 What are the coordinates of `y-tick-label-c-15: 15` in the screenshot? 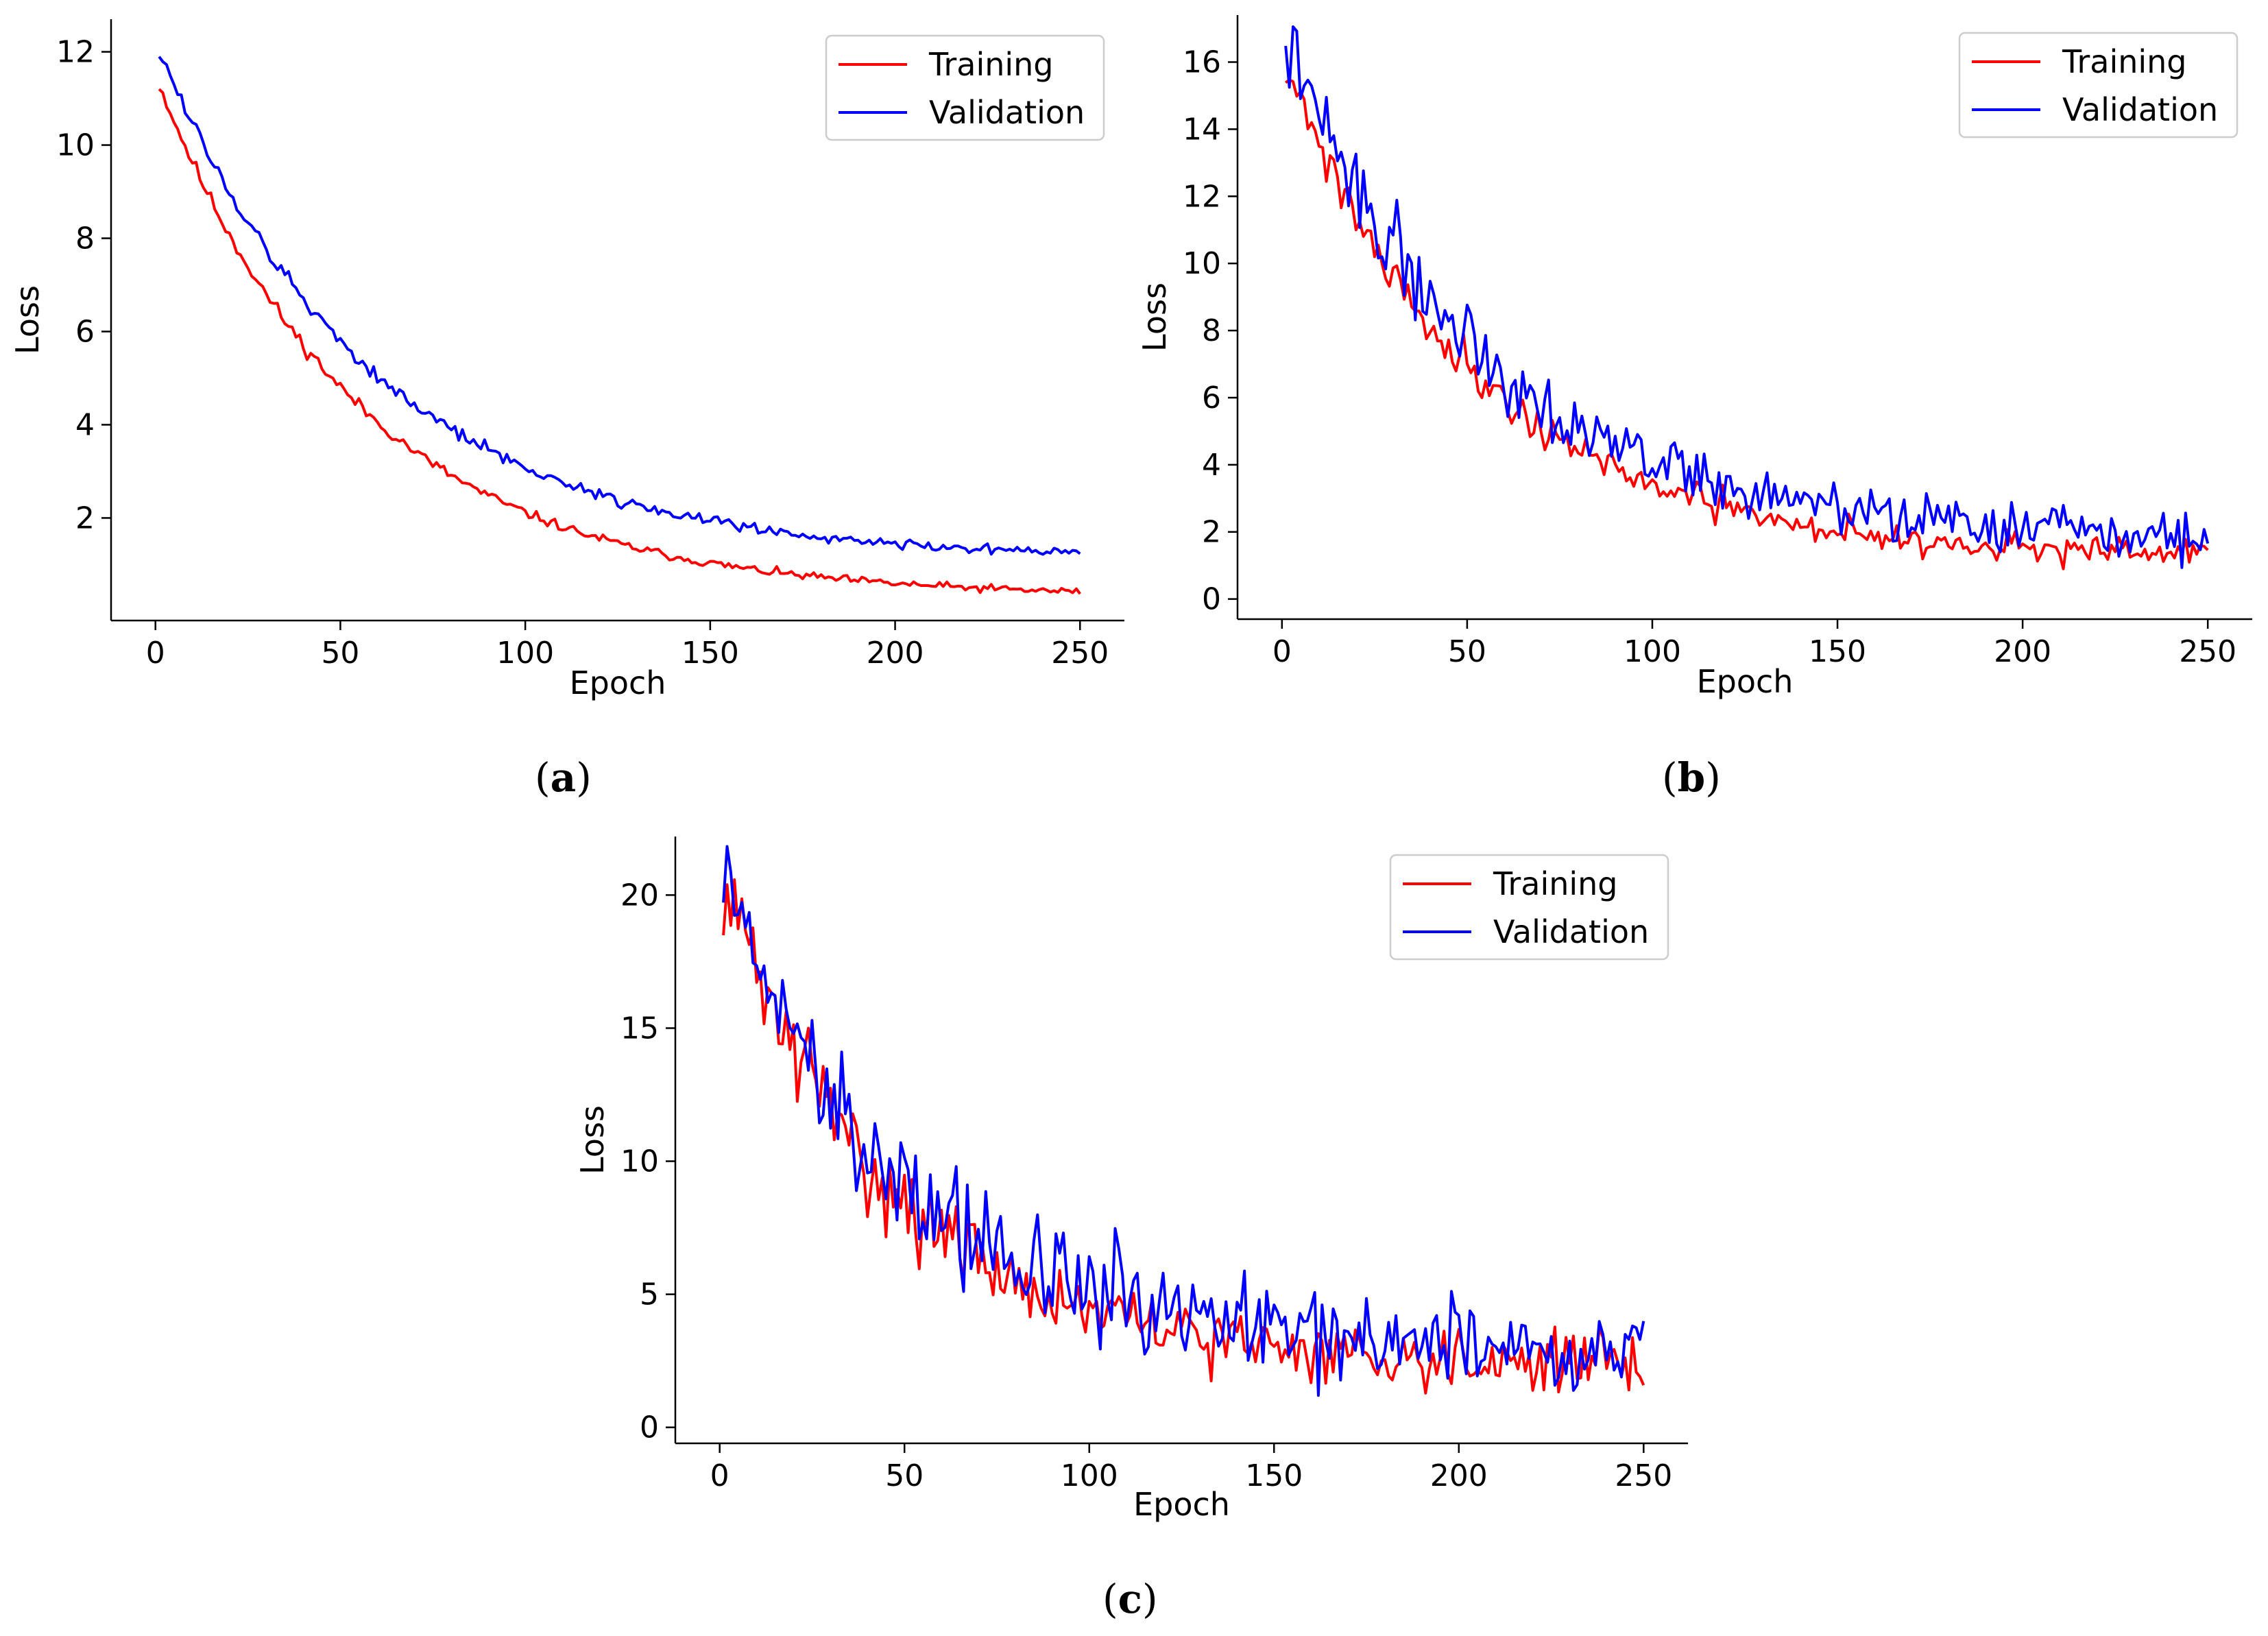 It's located at (640, 1028).